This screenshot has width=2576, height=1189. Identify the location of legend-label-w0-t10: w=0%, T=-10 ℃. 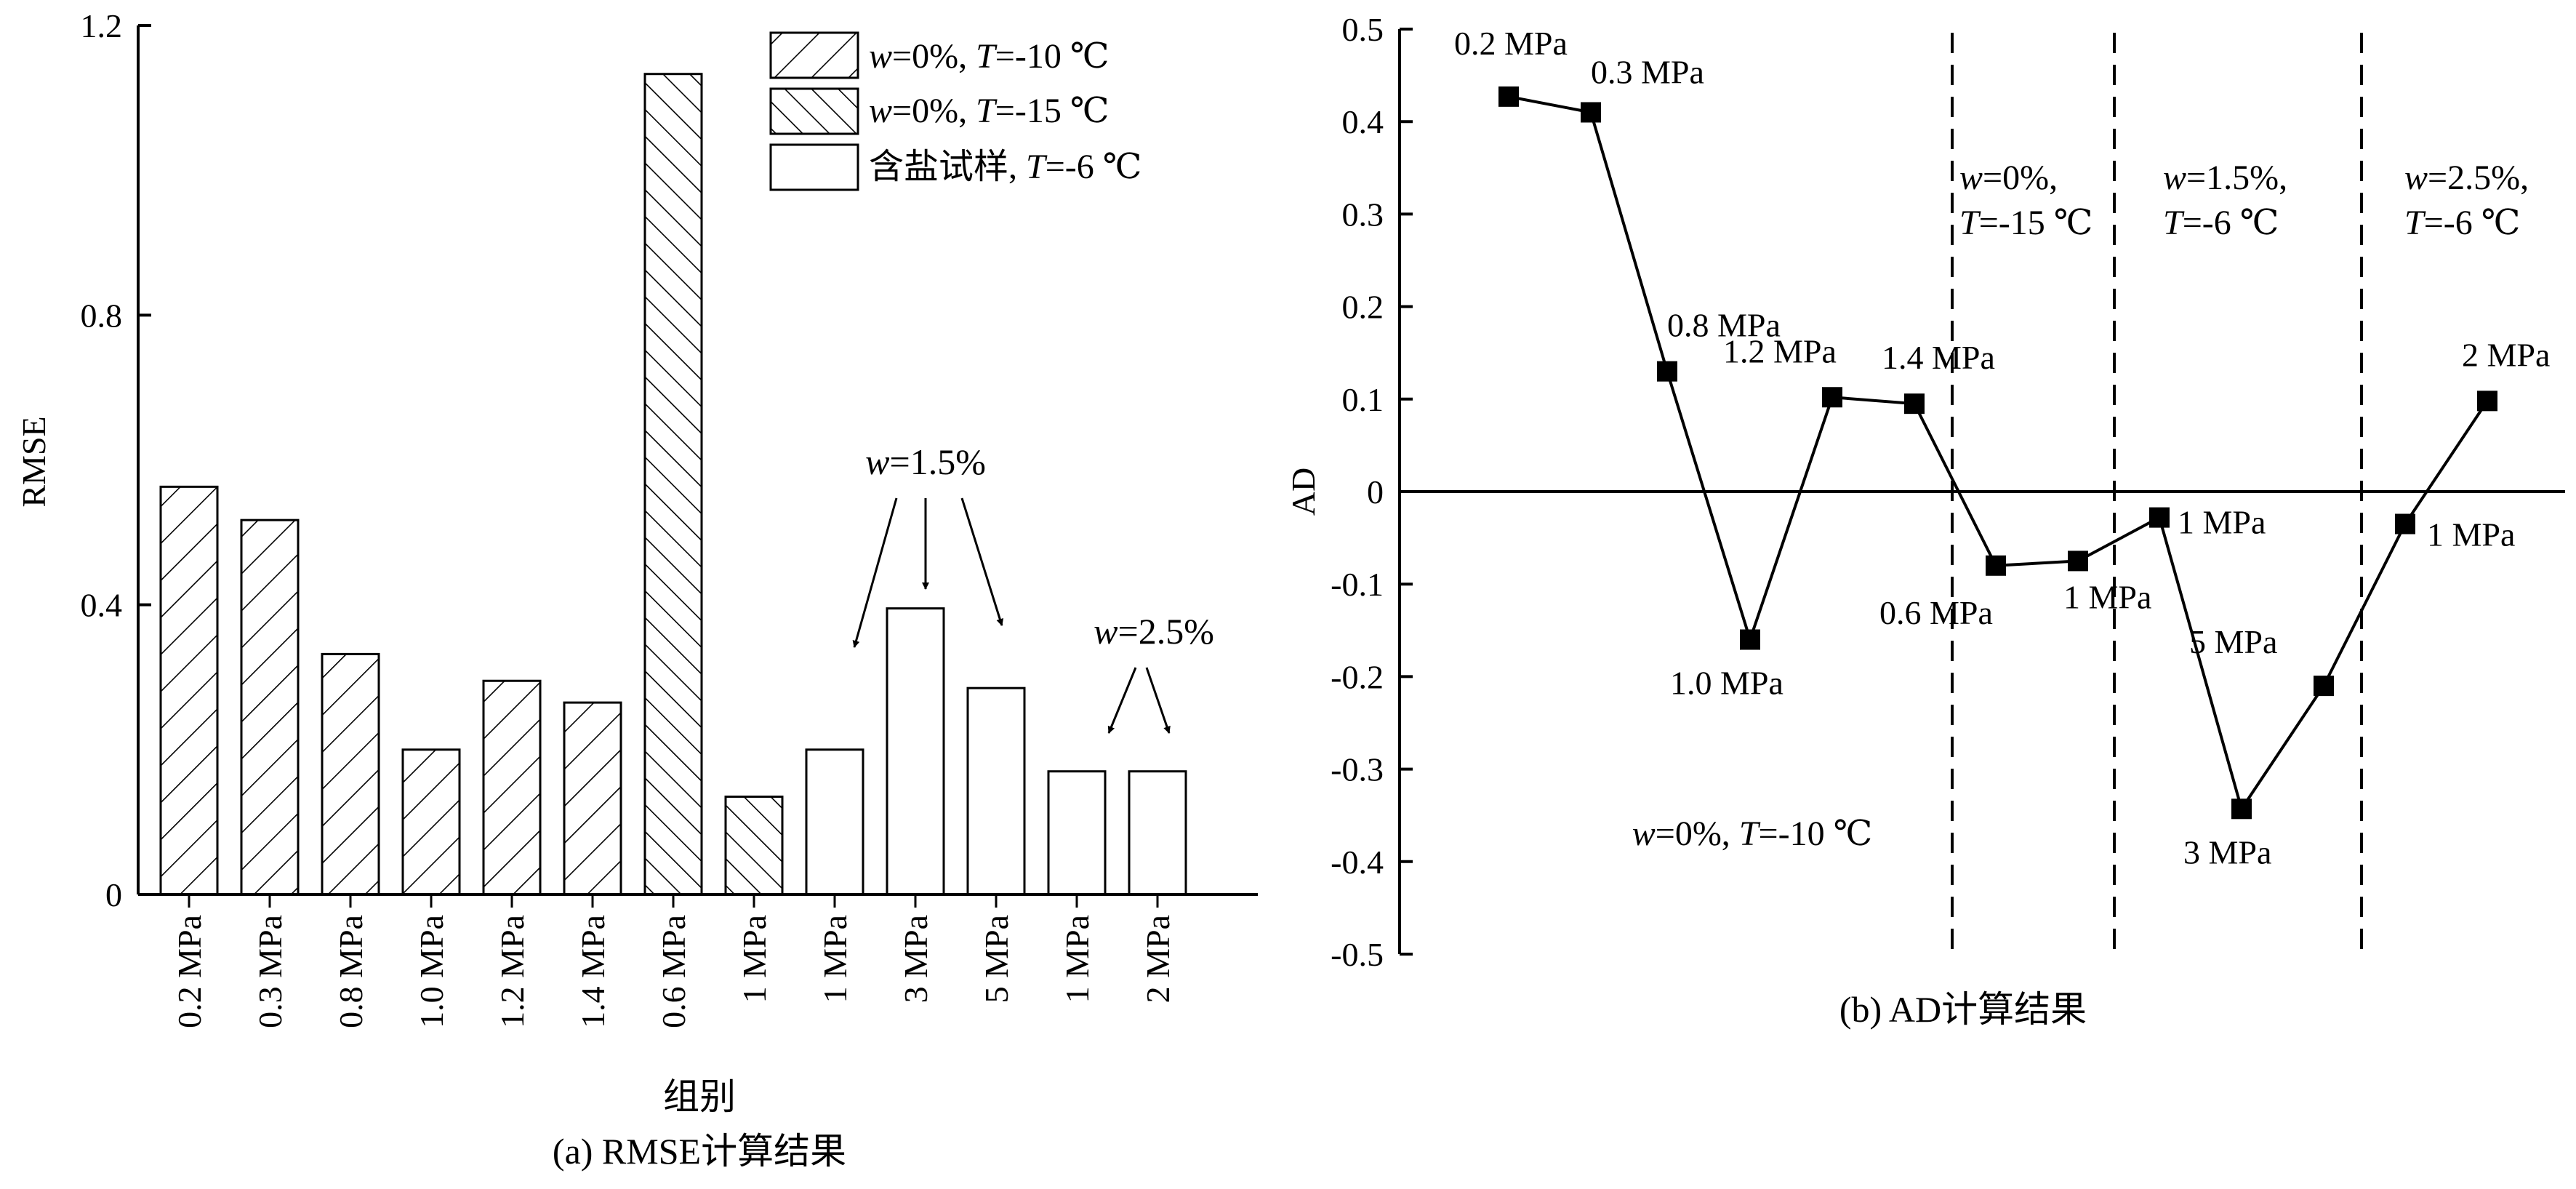
(989, 56).